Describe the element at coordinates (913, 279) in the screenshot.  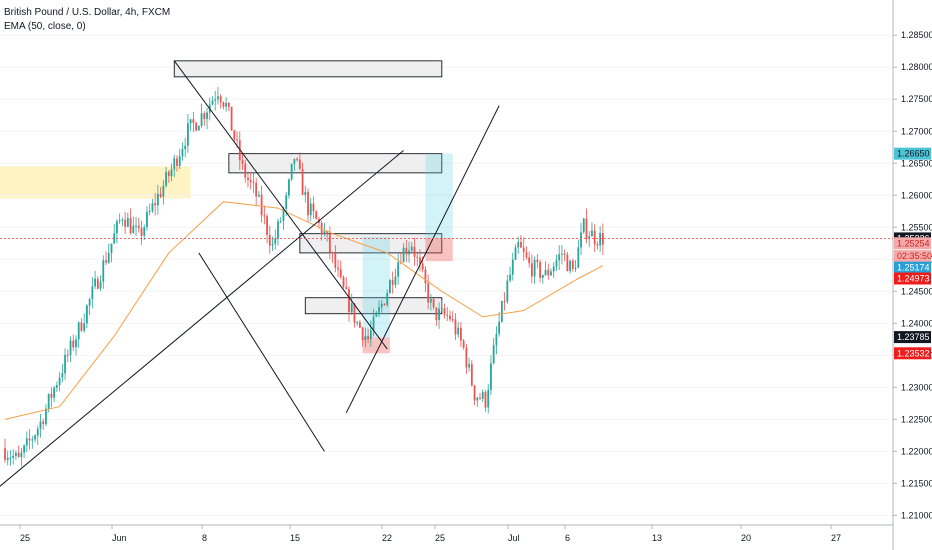
I see `price-badge-label: 1.24973` at that location.